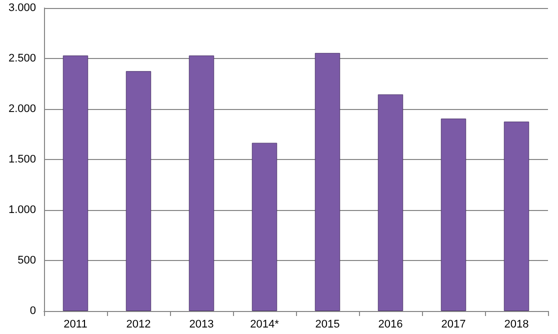 Image resolution: width=558 pixels, height=334 pixels. I want to click on y-tick-label: 1.500, so click(22, 160).